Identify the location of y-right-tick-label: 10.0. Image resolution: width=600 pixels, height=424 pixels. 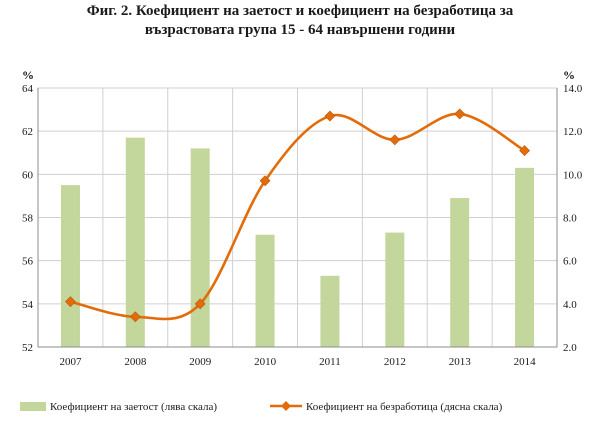
(573, 175).